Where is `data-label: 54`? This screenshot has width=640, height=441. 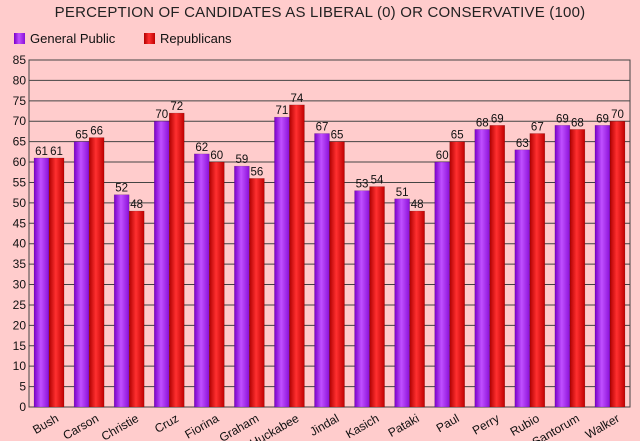
data-label: 54 is located at coordinates (377, 181).